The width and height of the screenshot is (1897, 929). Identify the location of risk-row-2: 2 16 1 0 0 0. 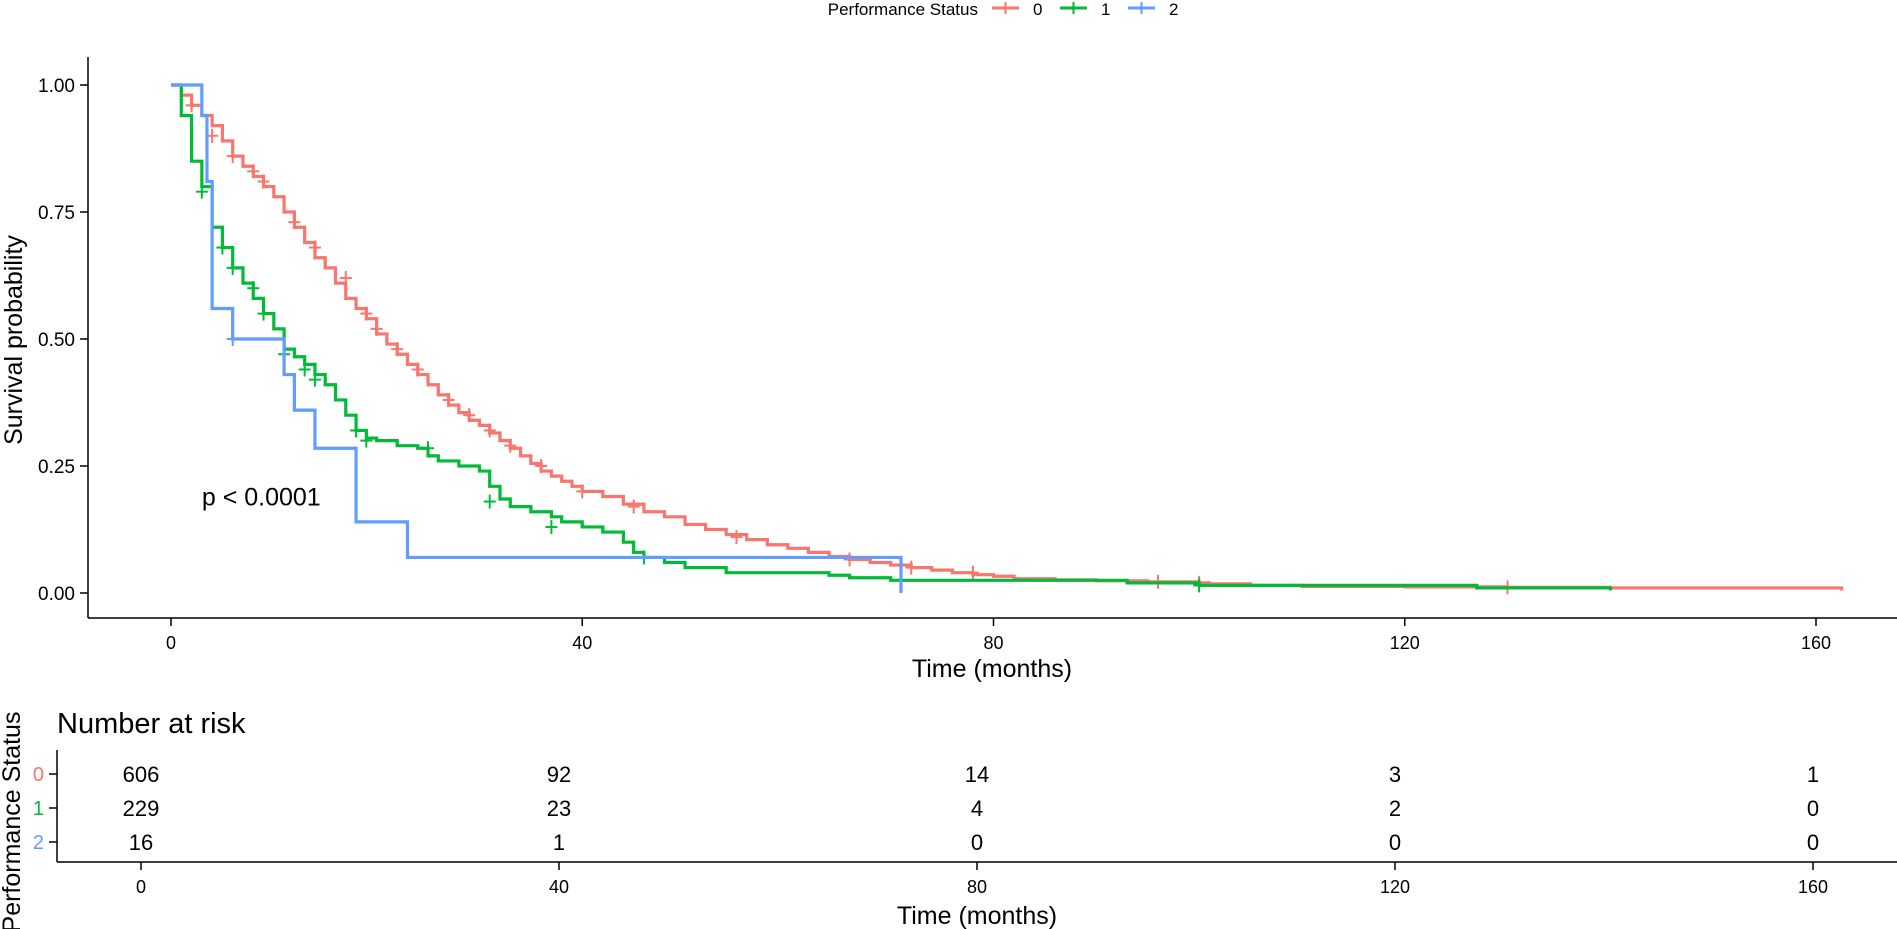
(926, 842).